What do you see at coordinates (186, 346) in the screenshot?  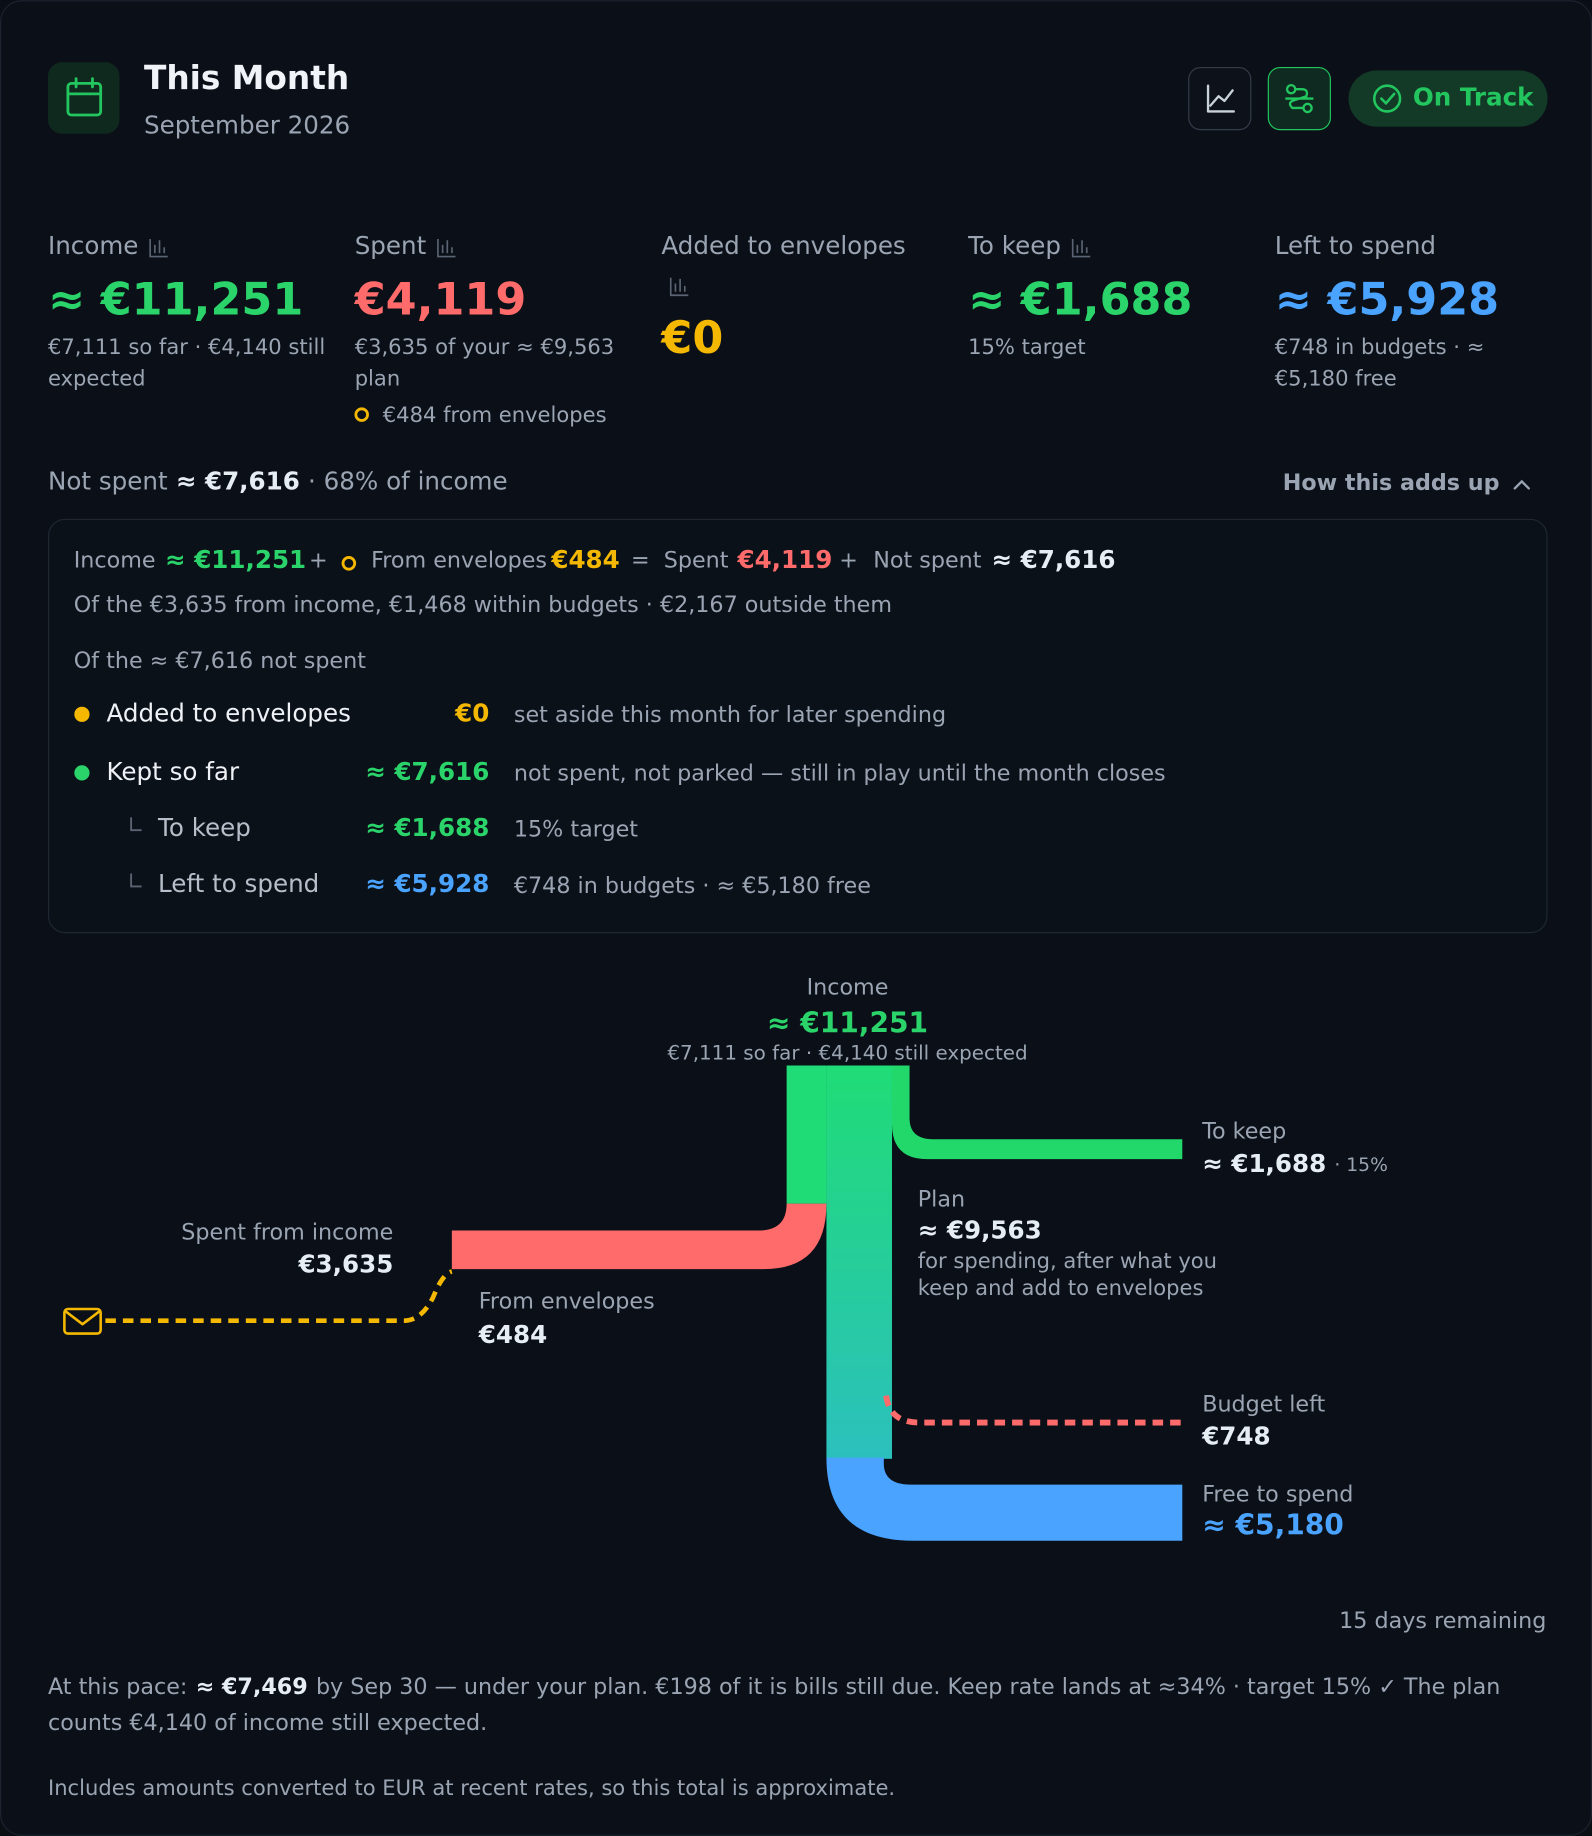 I see `stat-note: €7,111 so far · €4,140 still` at bounding box center [186, 346].